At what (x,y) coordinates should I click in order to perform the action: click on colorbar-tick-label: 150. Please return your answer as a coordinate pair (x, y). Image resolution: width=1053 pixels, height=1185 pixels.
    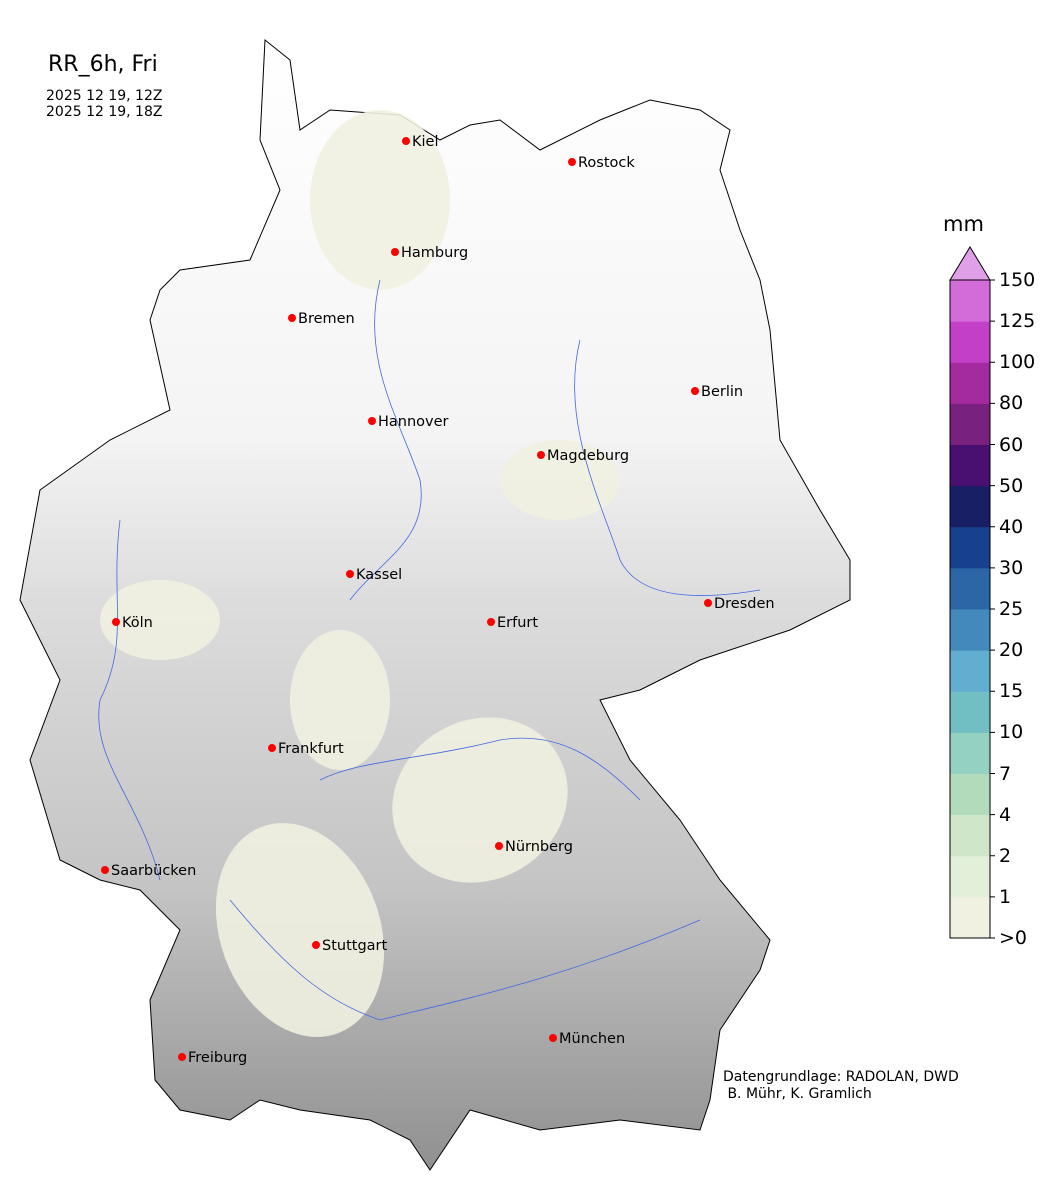
    Looking at the image, I should click on (1017, 280).